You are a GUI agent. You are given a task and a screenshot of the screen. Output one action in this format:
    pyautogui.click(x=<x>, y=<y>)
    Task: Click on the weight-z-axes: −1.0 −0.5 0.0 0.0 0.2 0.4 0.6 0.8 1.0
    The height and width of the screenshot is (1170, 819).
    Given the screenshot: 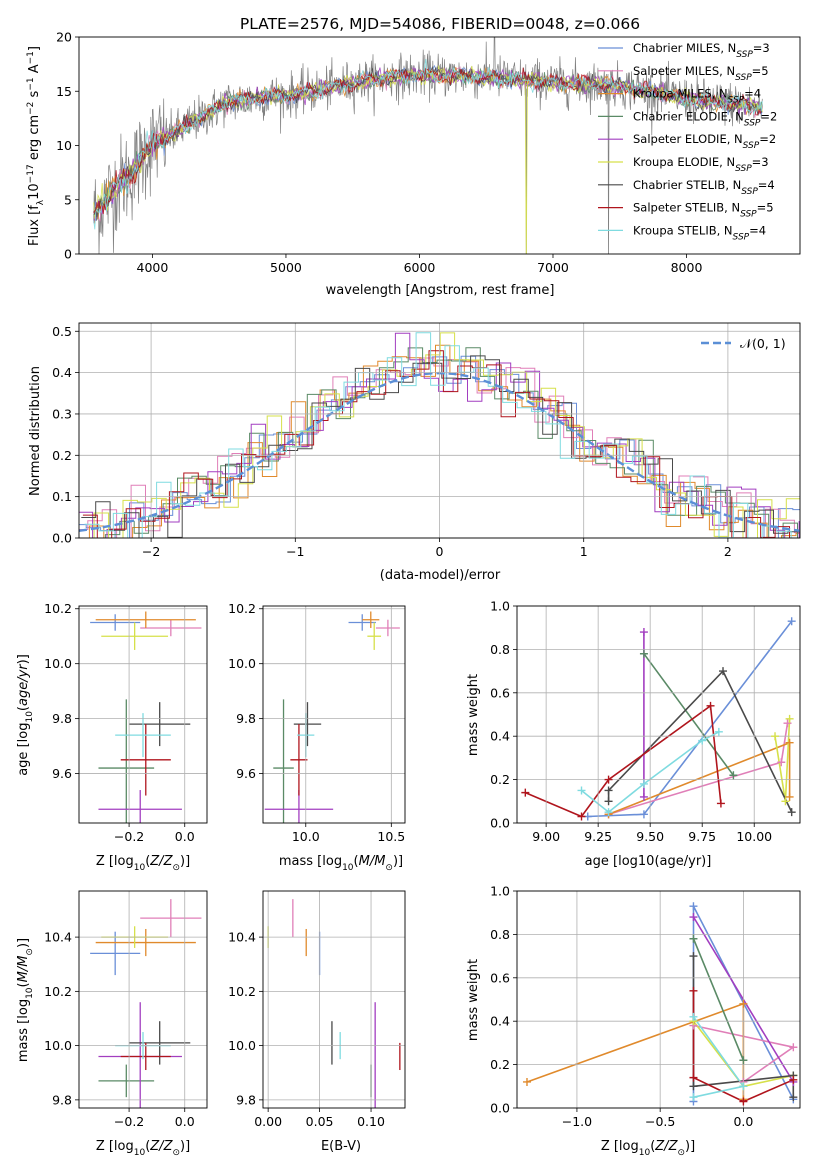 What is the action you would take?
    pyautogui.click(x=645, y=1006)
    